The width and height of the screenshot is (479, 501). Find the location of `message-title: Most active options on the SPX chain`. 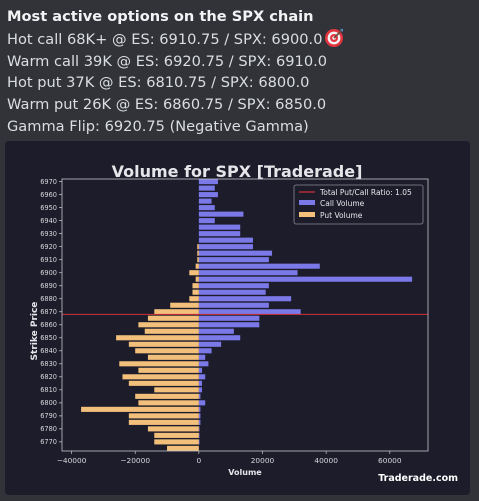

message-title: Most active options on the SPX chain is located at coordinates (160, 16).